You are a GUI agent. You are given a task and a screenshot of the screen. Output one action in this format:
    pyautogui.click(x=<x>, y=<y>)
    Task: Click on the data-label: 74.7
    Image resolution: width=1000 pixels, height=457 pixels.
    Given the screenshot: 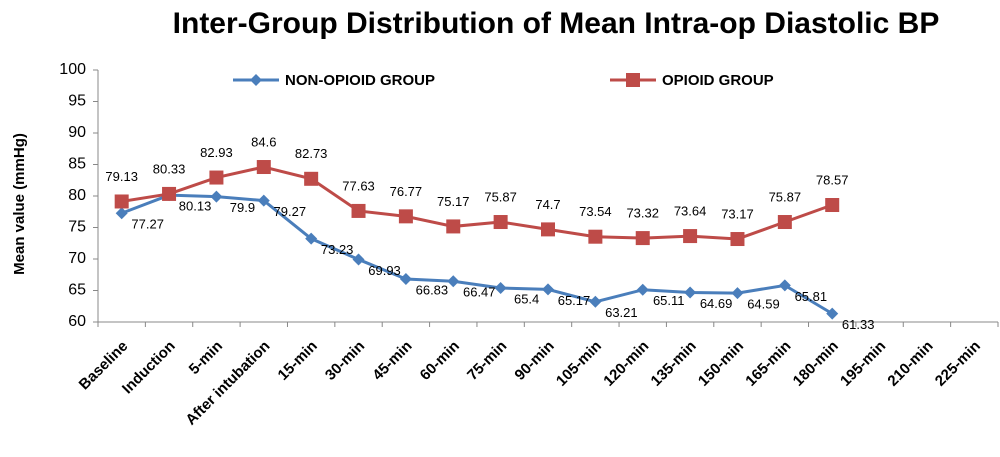 What is the action you would take?
    pyautogui.click(x=547, y=204)
    